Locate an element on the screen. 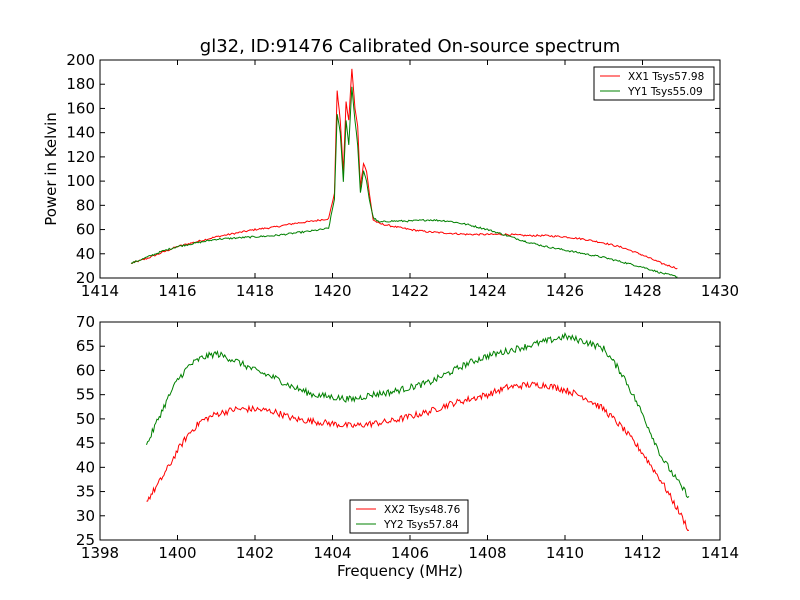 Image resolution: width=800 pixels, height=600 pixels. y-tick-label: 20 is located at coordinates (85, 278).